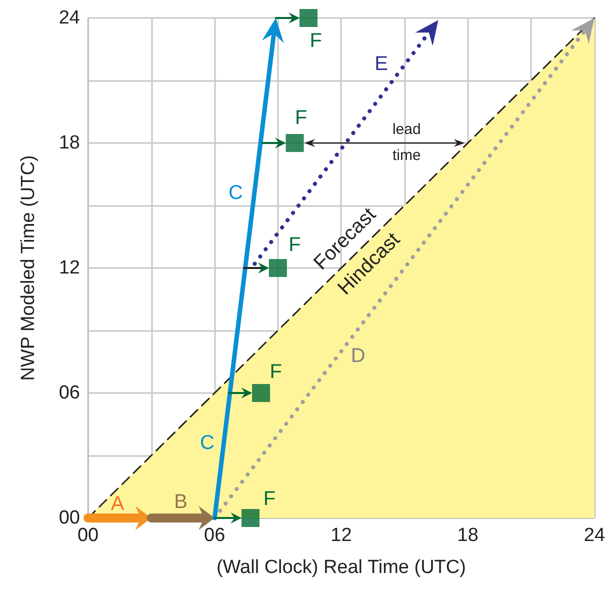 This screenshot has height=594, width=607. I want to click on y-tick-label: 00, so click(69, 518).